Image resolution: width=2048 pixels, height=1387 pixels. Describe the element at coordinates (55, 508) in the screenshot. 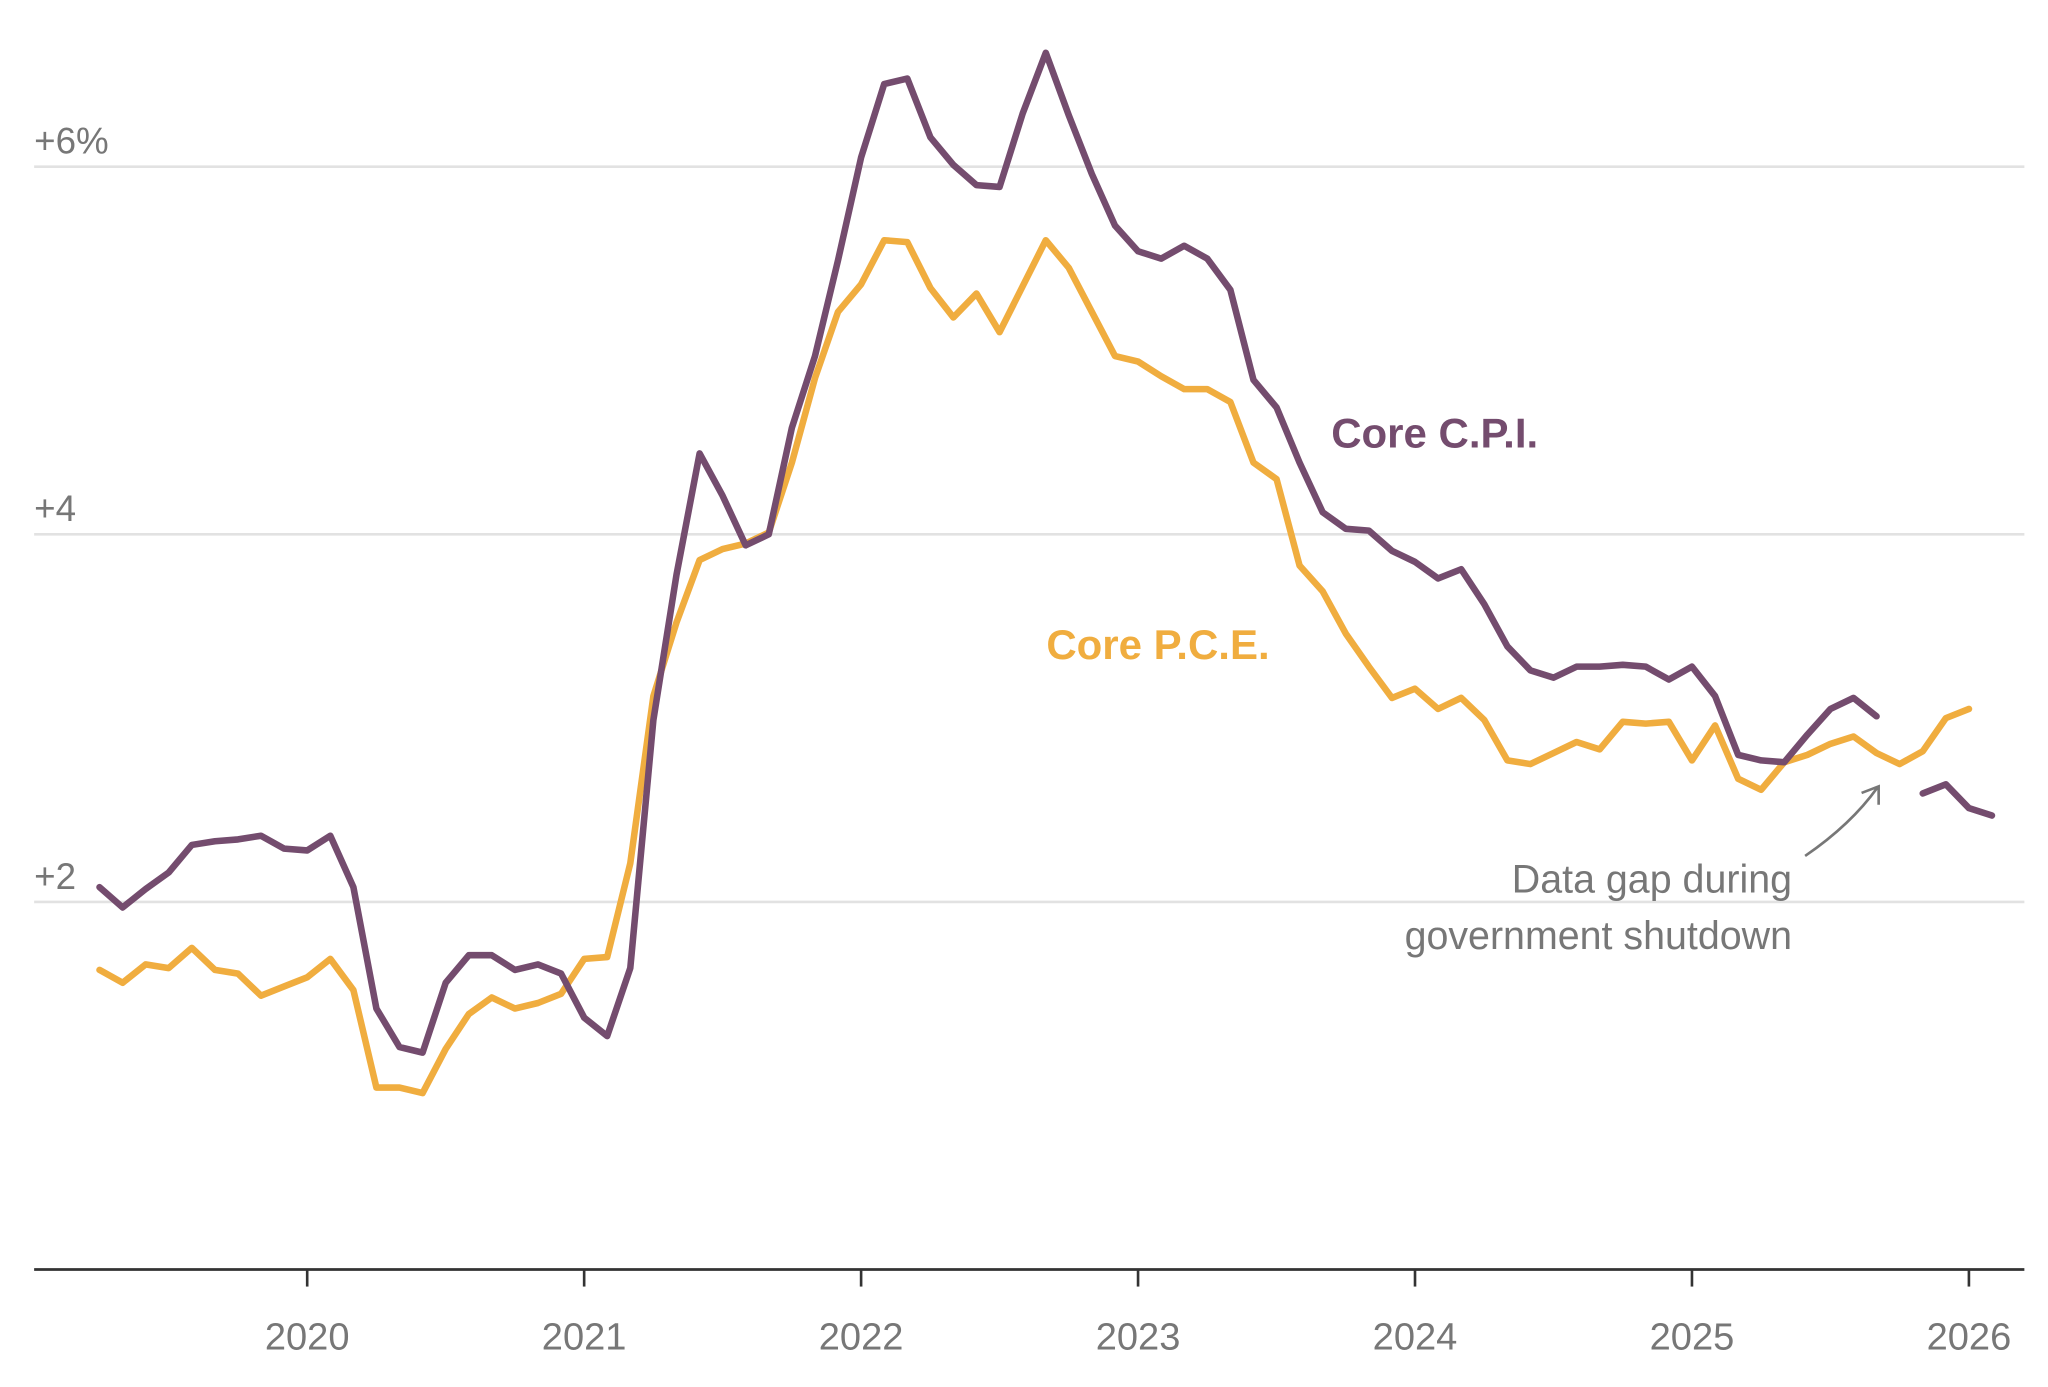

I see `y-tick-label: +4` at that location.